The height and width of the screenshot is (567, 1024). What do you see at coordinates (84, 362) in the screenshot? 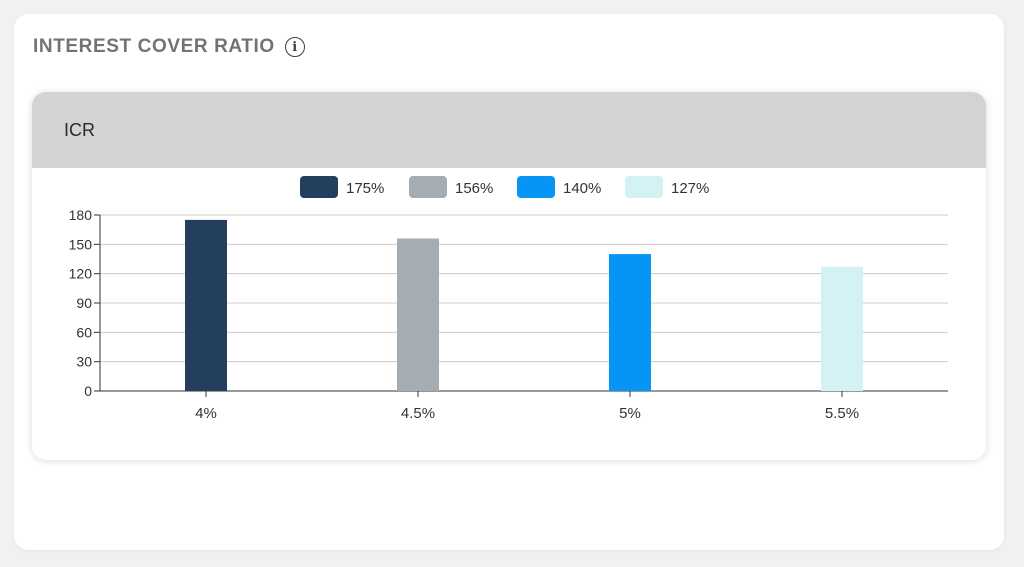
I see `y-tick-label: 30` at bounding box center [84, 362].